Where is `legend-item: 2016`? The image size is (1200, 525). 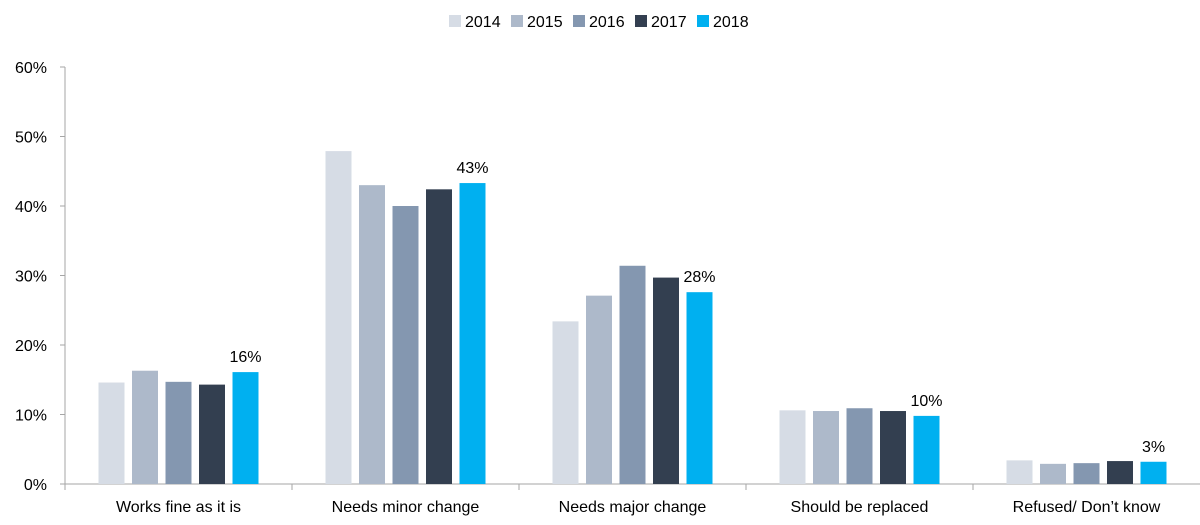
legend-item: 2016 is located at coordinates (599, 22).